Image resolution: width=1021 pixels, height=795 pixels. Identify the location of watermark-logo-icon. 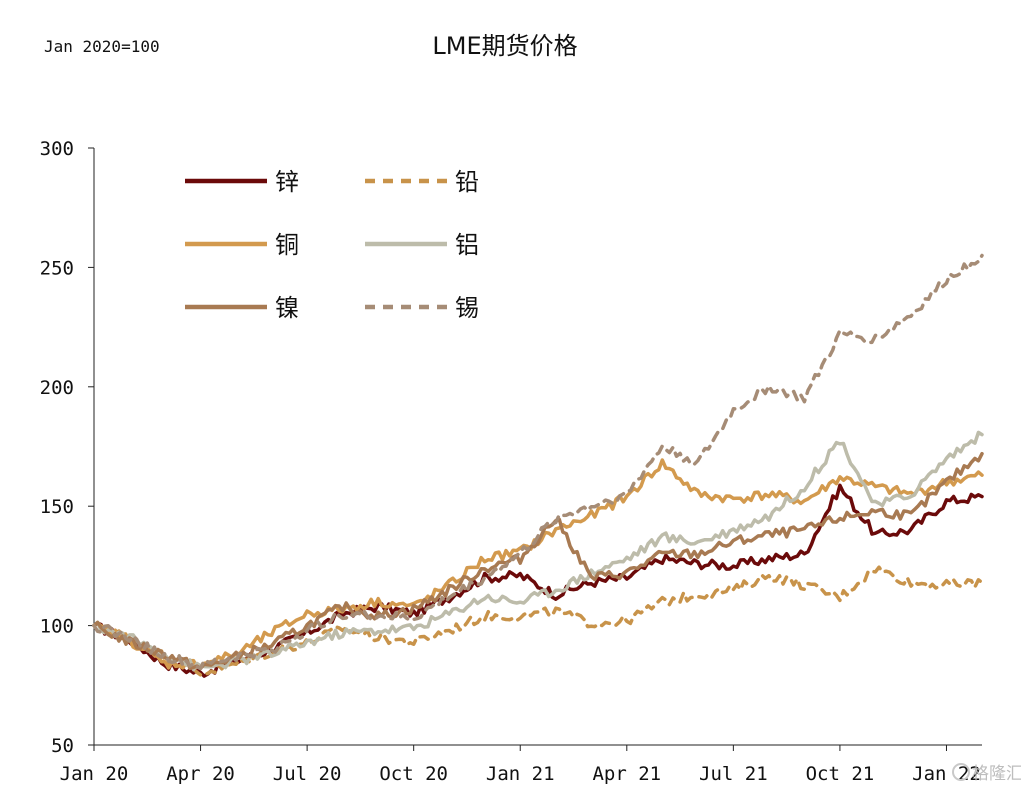
(961, 772).